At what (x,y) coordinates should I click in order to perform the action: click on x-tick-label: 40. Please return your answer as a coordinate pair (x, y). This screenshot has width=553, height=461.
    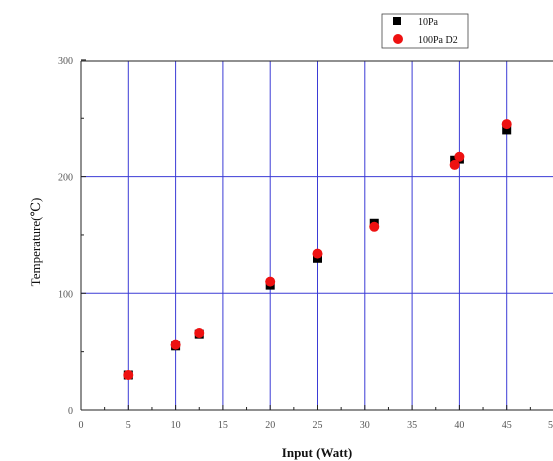
    Looking at the image, I should click on (459, 425).